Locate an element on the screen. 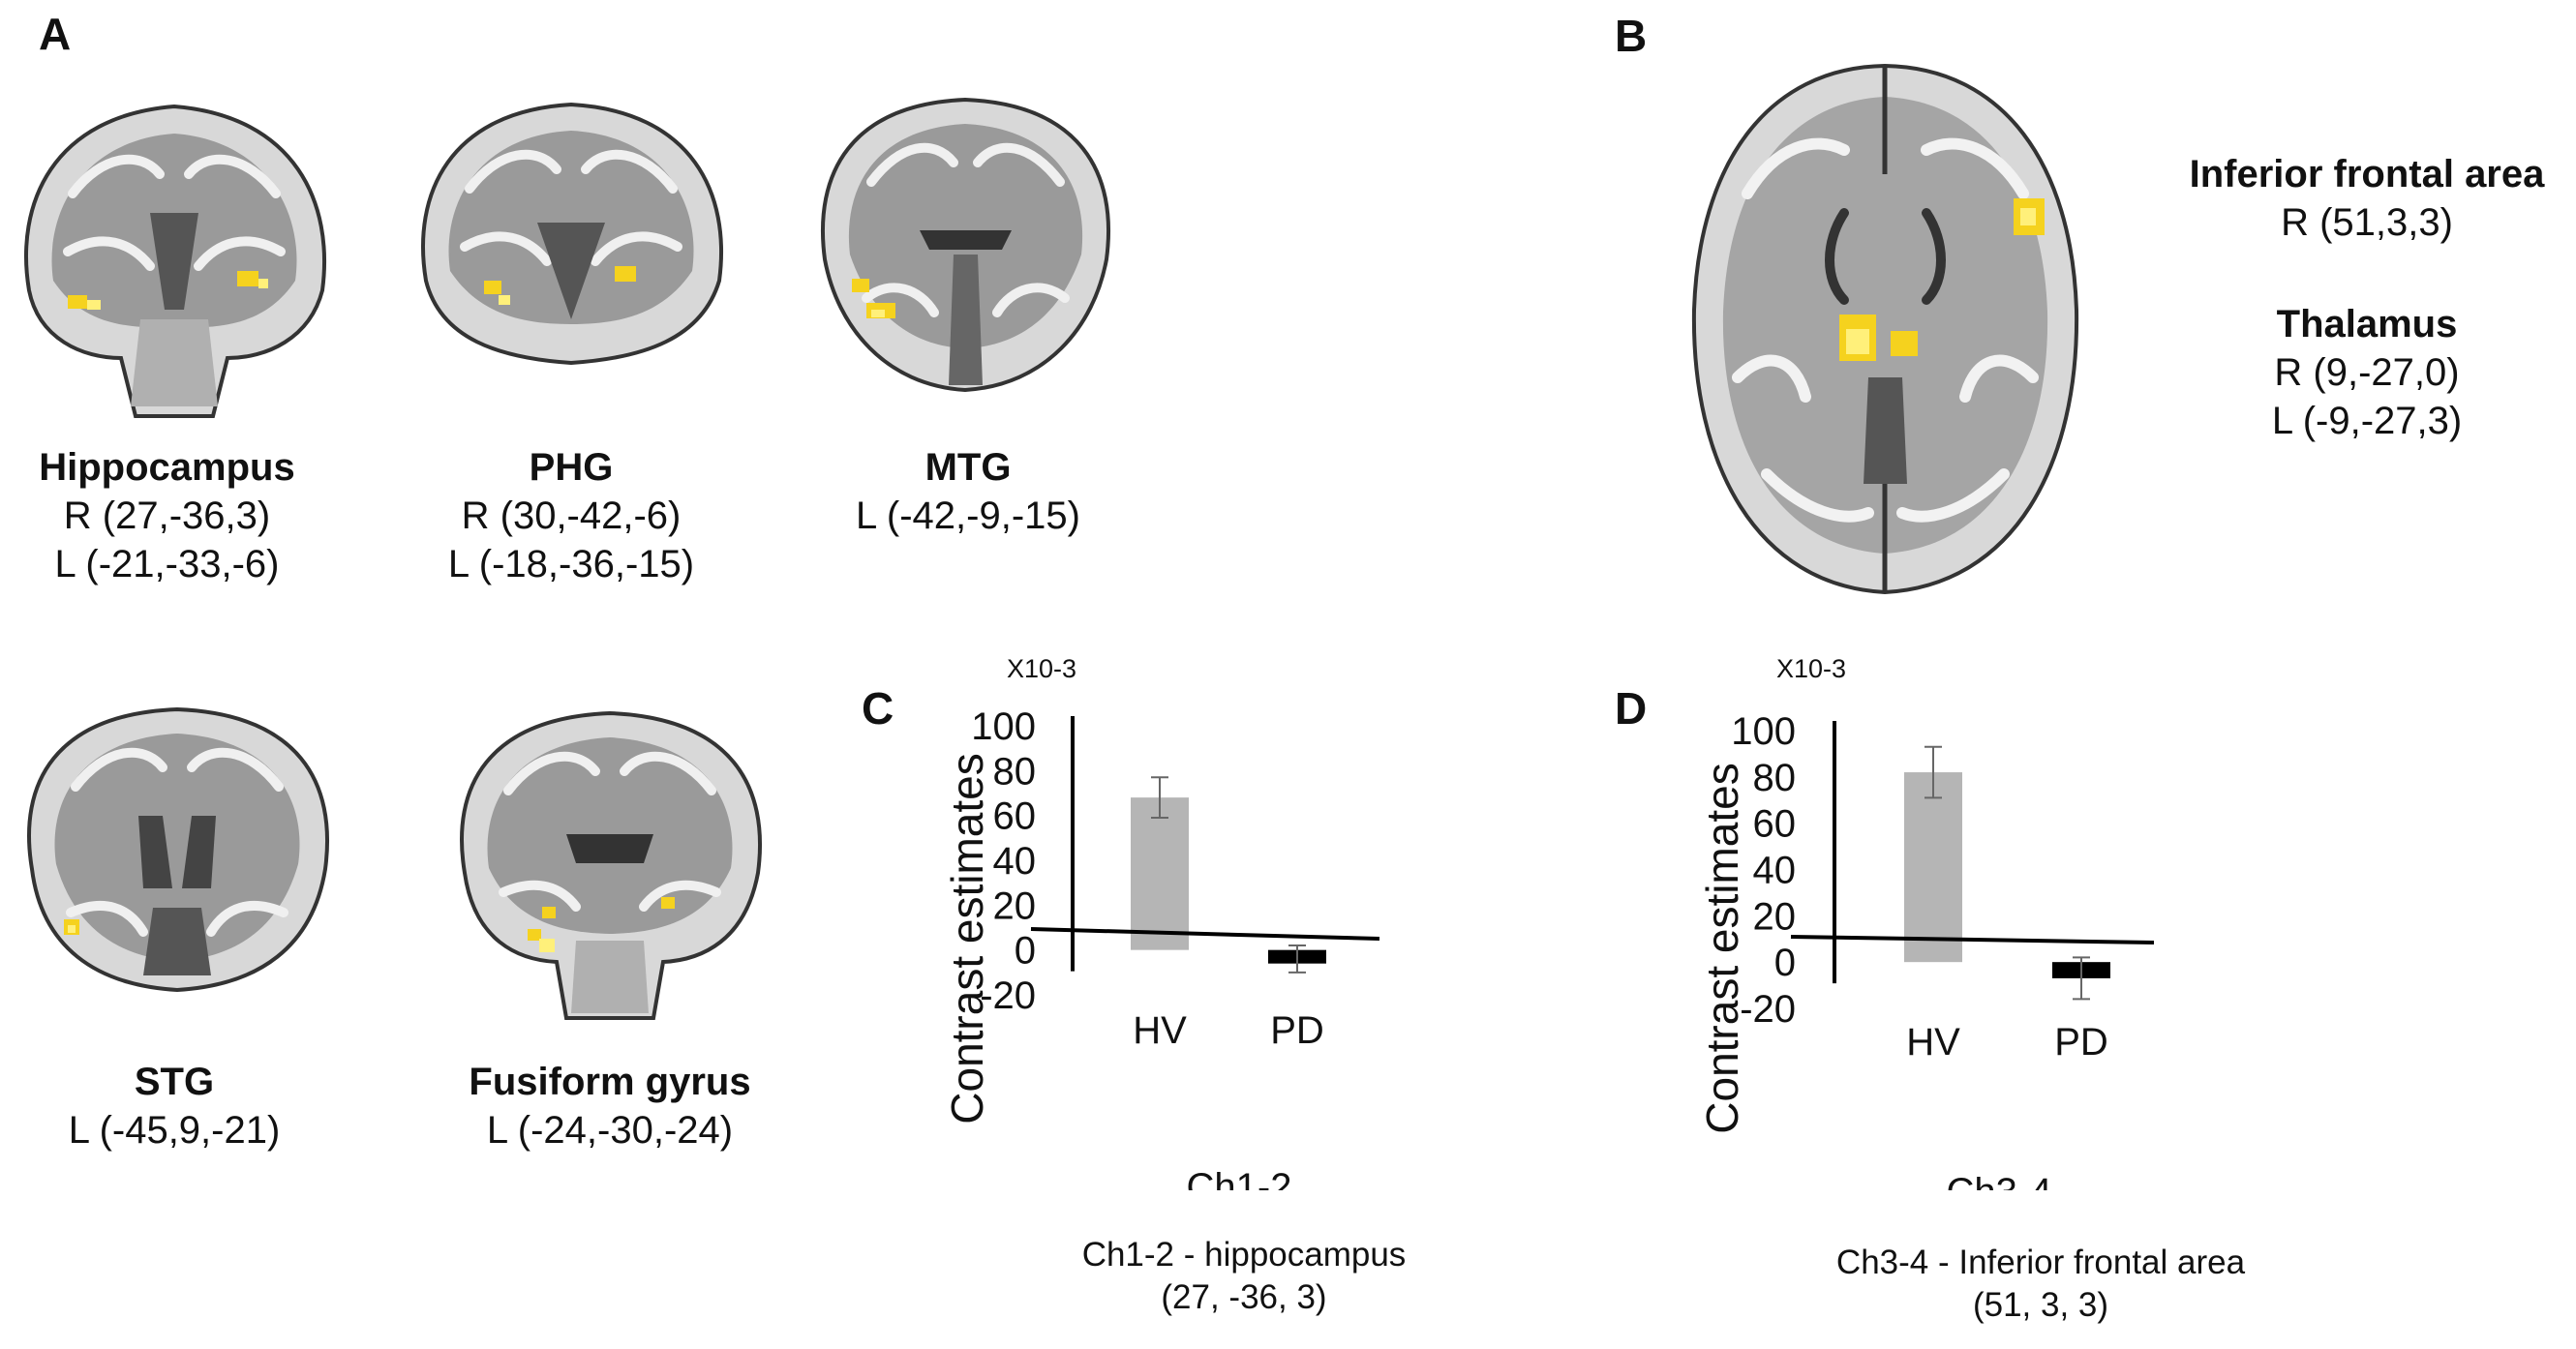  caption-inferior-frontal: Inferior frontal area R (51,3,3) is located at coordinates (2366, 198).